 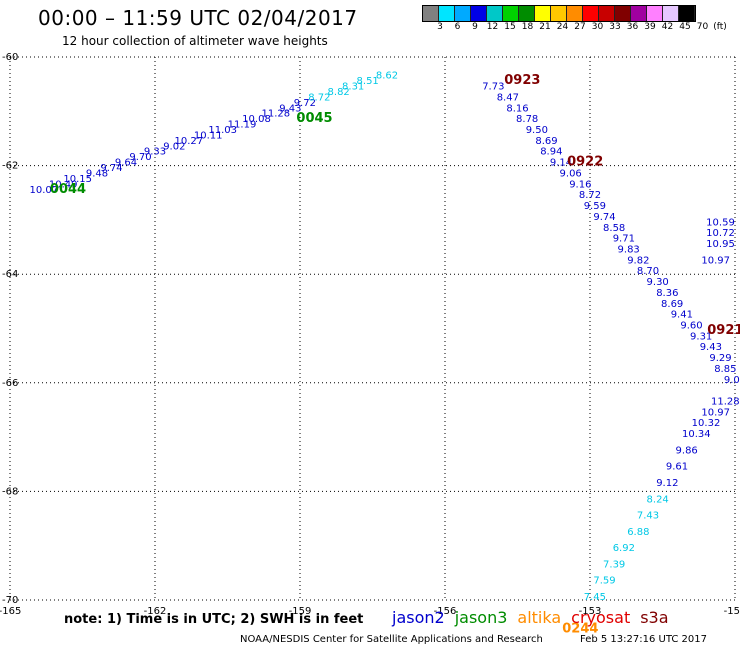 What do you see at coordinates (654, 617) in the screenshot?
I see `legend-entry: s3a` at bounding box center [654, 617].